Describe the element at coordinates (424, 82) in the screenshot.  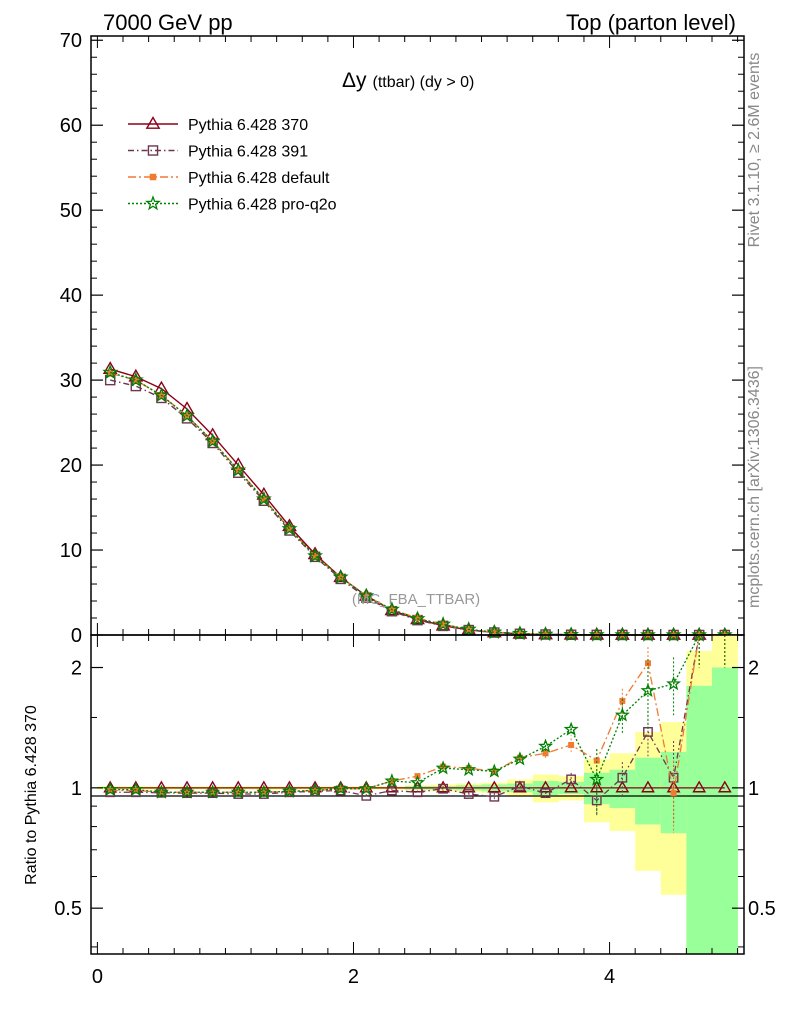
I see `plot-title-sub: (ttbar) (dy > 0)` at that location.